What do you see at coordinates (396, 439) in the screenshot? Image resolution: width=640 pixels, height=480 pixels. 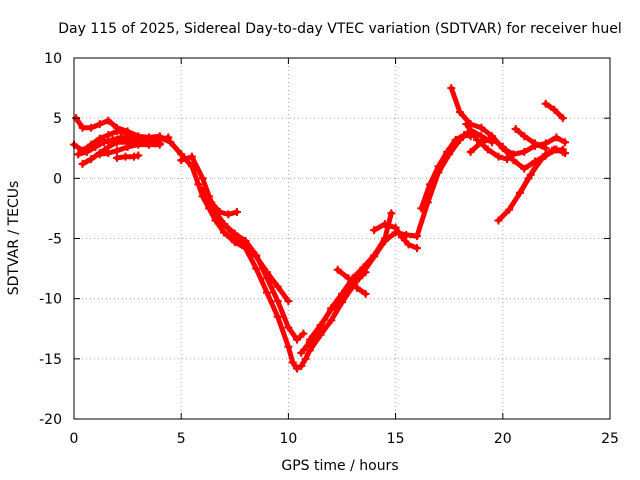 I see `x-tick-label: 15` at bounding box center [396, 439].